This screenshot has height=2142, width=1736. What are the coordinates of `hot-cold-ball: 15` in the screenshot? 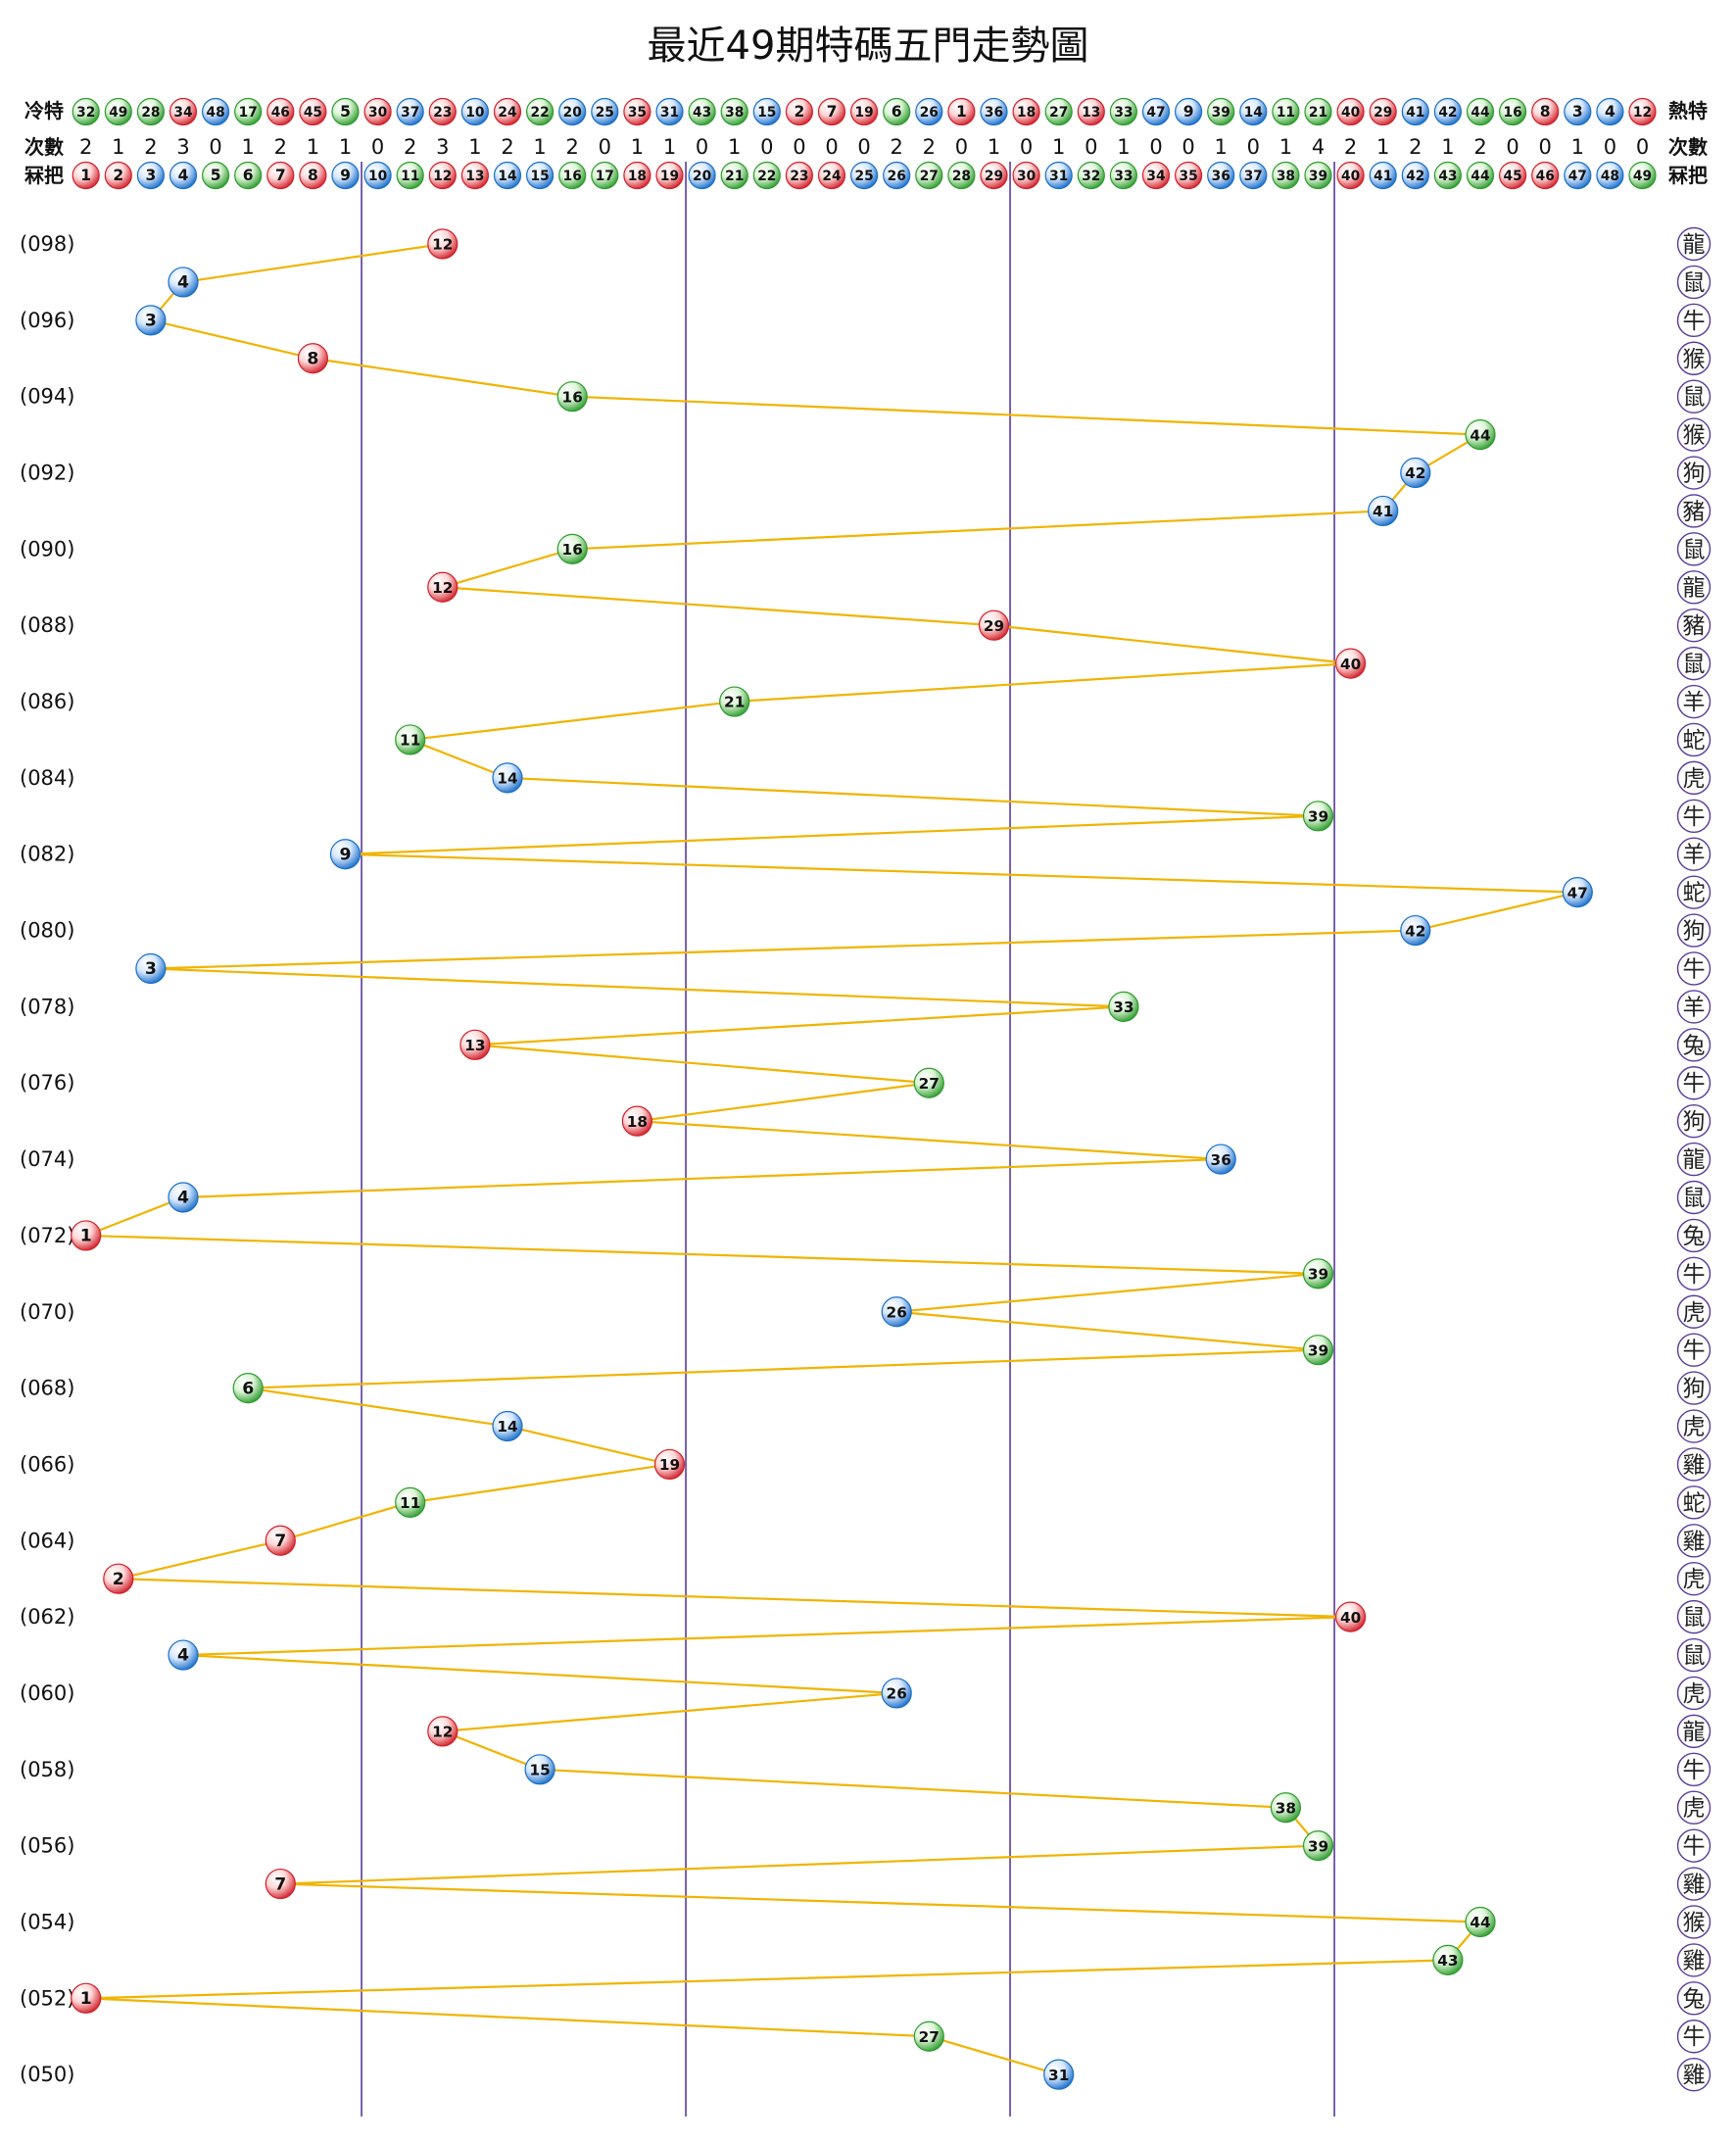 It's located at (767, 111).